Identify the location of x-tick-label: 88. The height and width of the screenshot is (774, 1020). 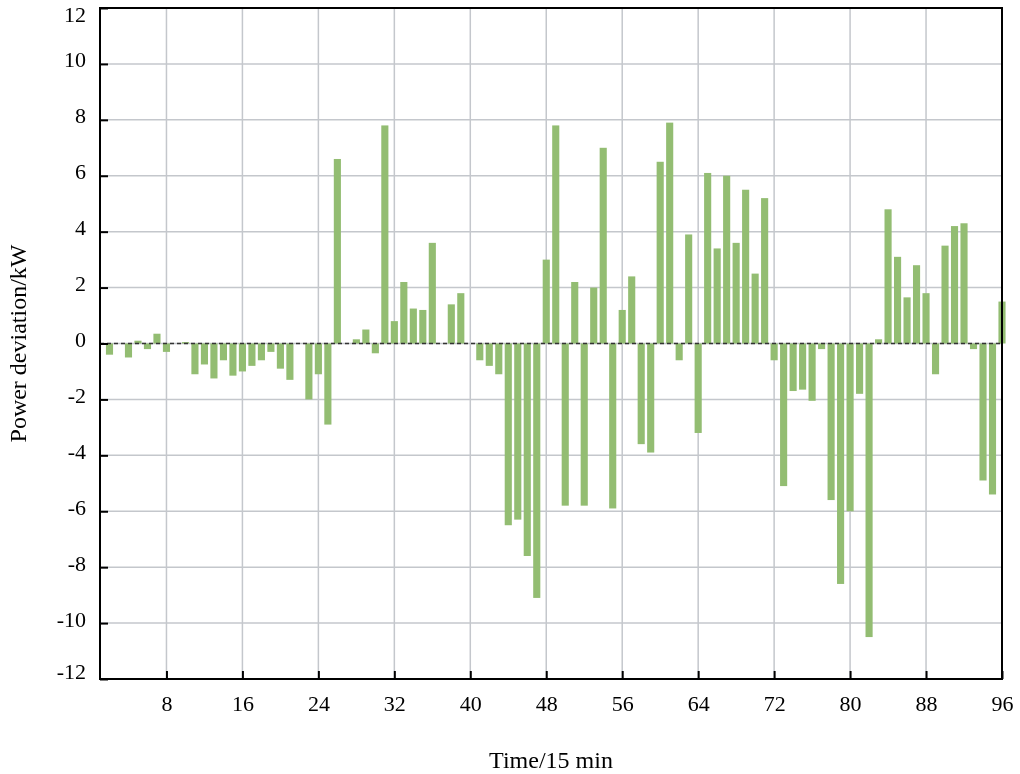
(926, 703).